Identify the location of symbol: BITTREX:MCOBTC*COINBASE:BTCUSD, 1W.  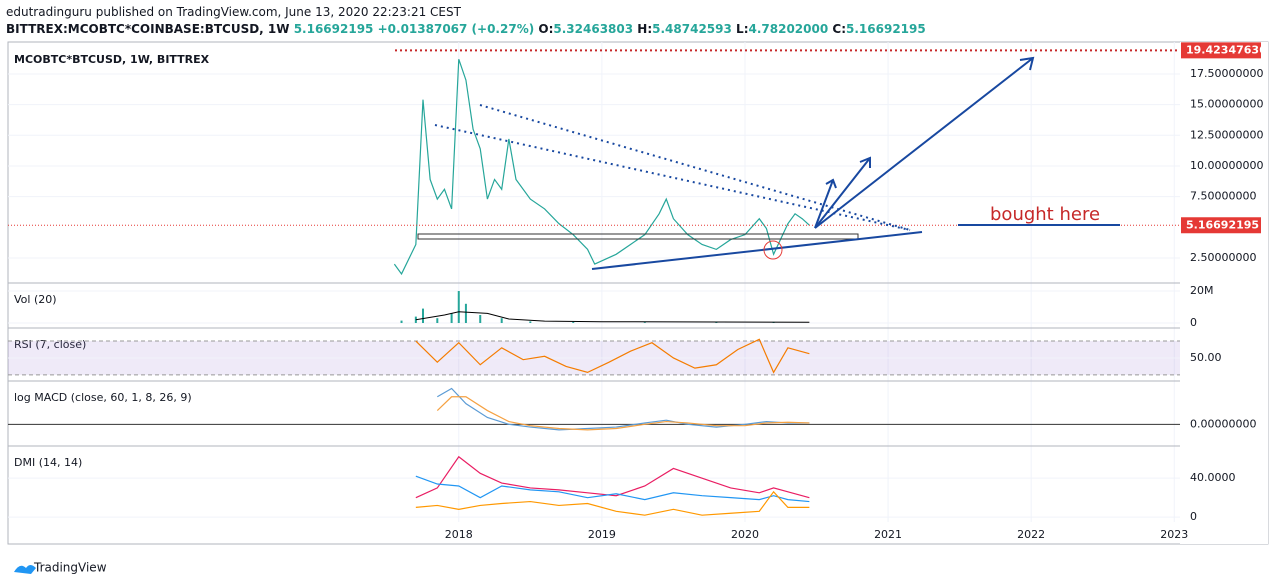
(148, 29).